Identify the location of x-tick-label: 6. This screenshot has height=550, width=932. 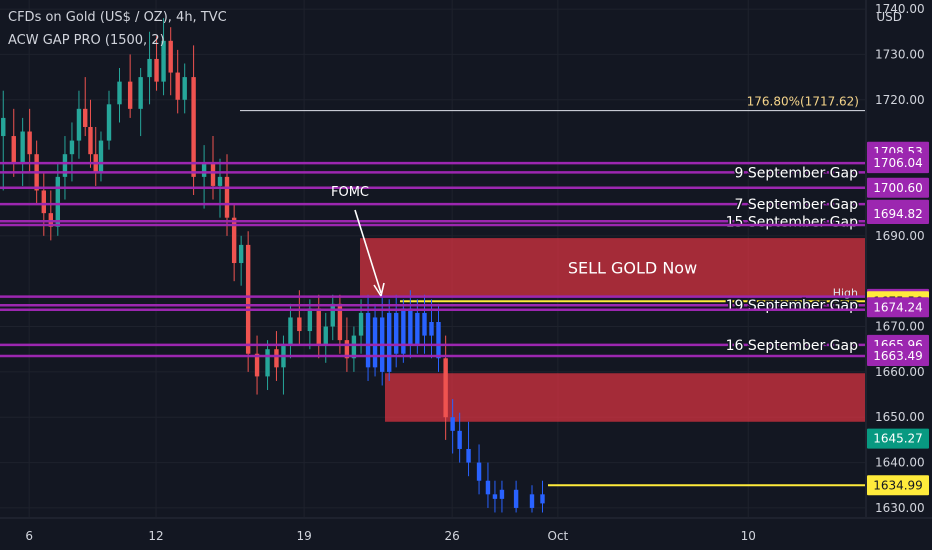
(29, 536).